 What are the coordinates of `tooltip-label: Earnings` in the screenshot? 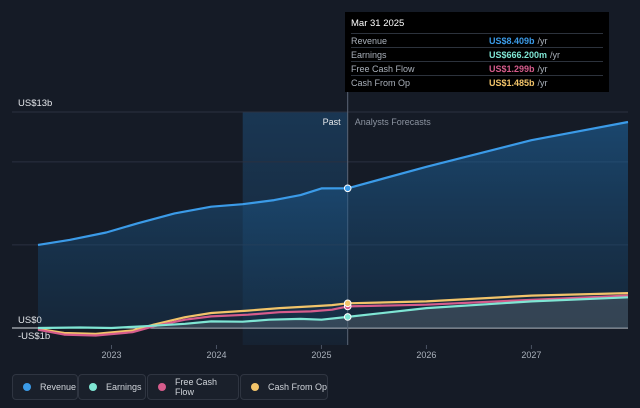 It's located at (369, 54).